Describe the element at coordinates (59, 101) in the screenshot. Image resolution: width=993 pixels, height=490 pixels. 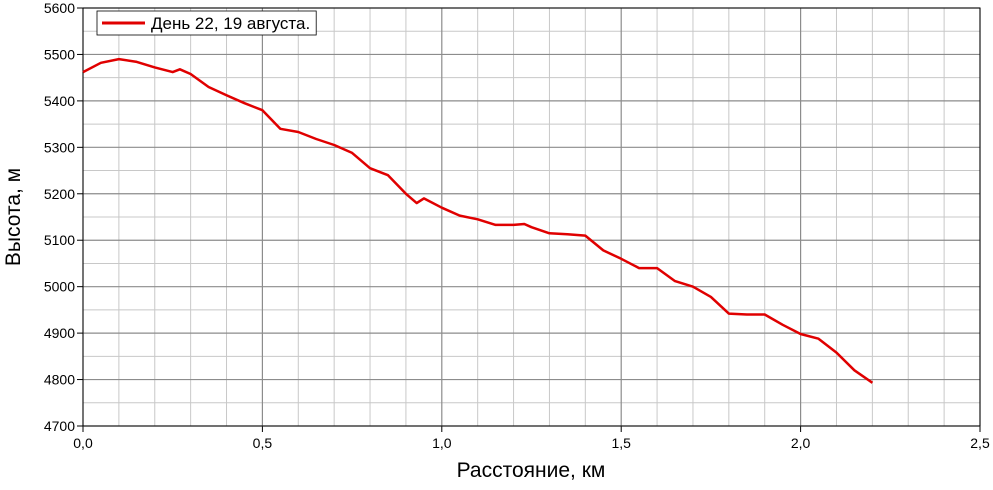
I see `y-tick-label: 5400` at that location.